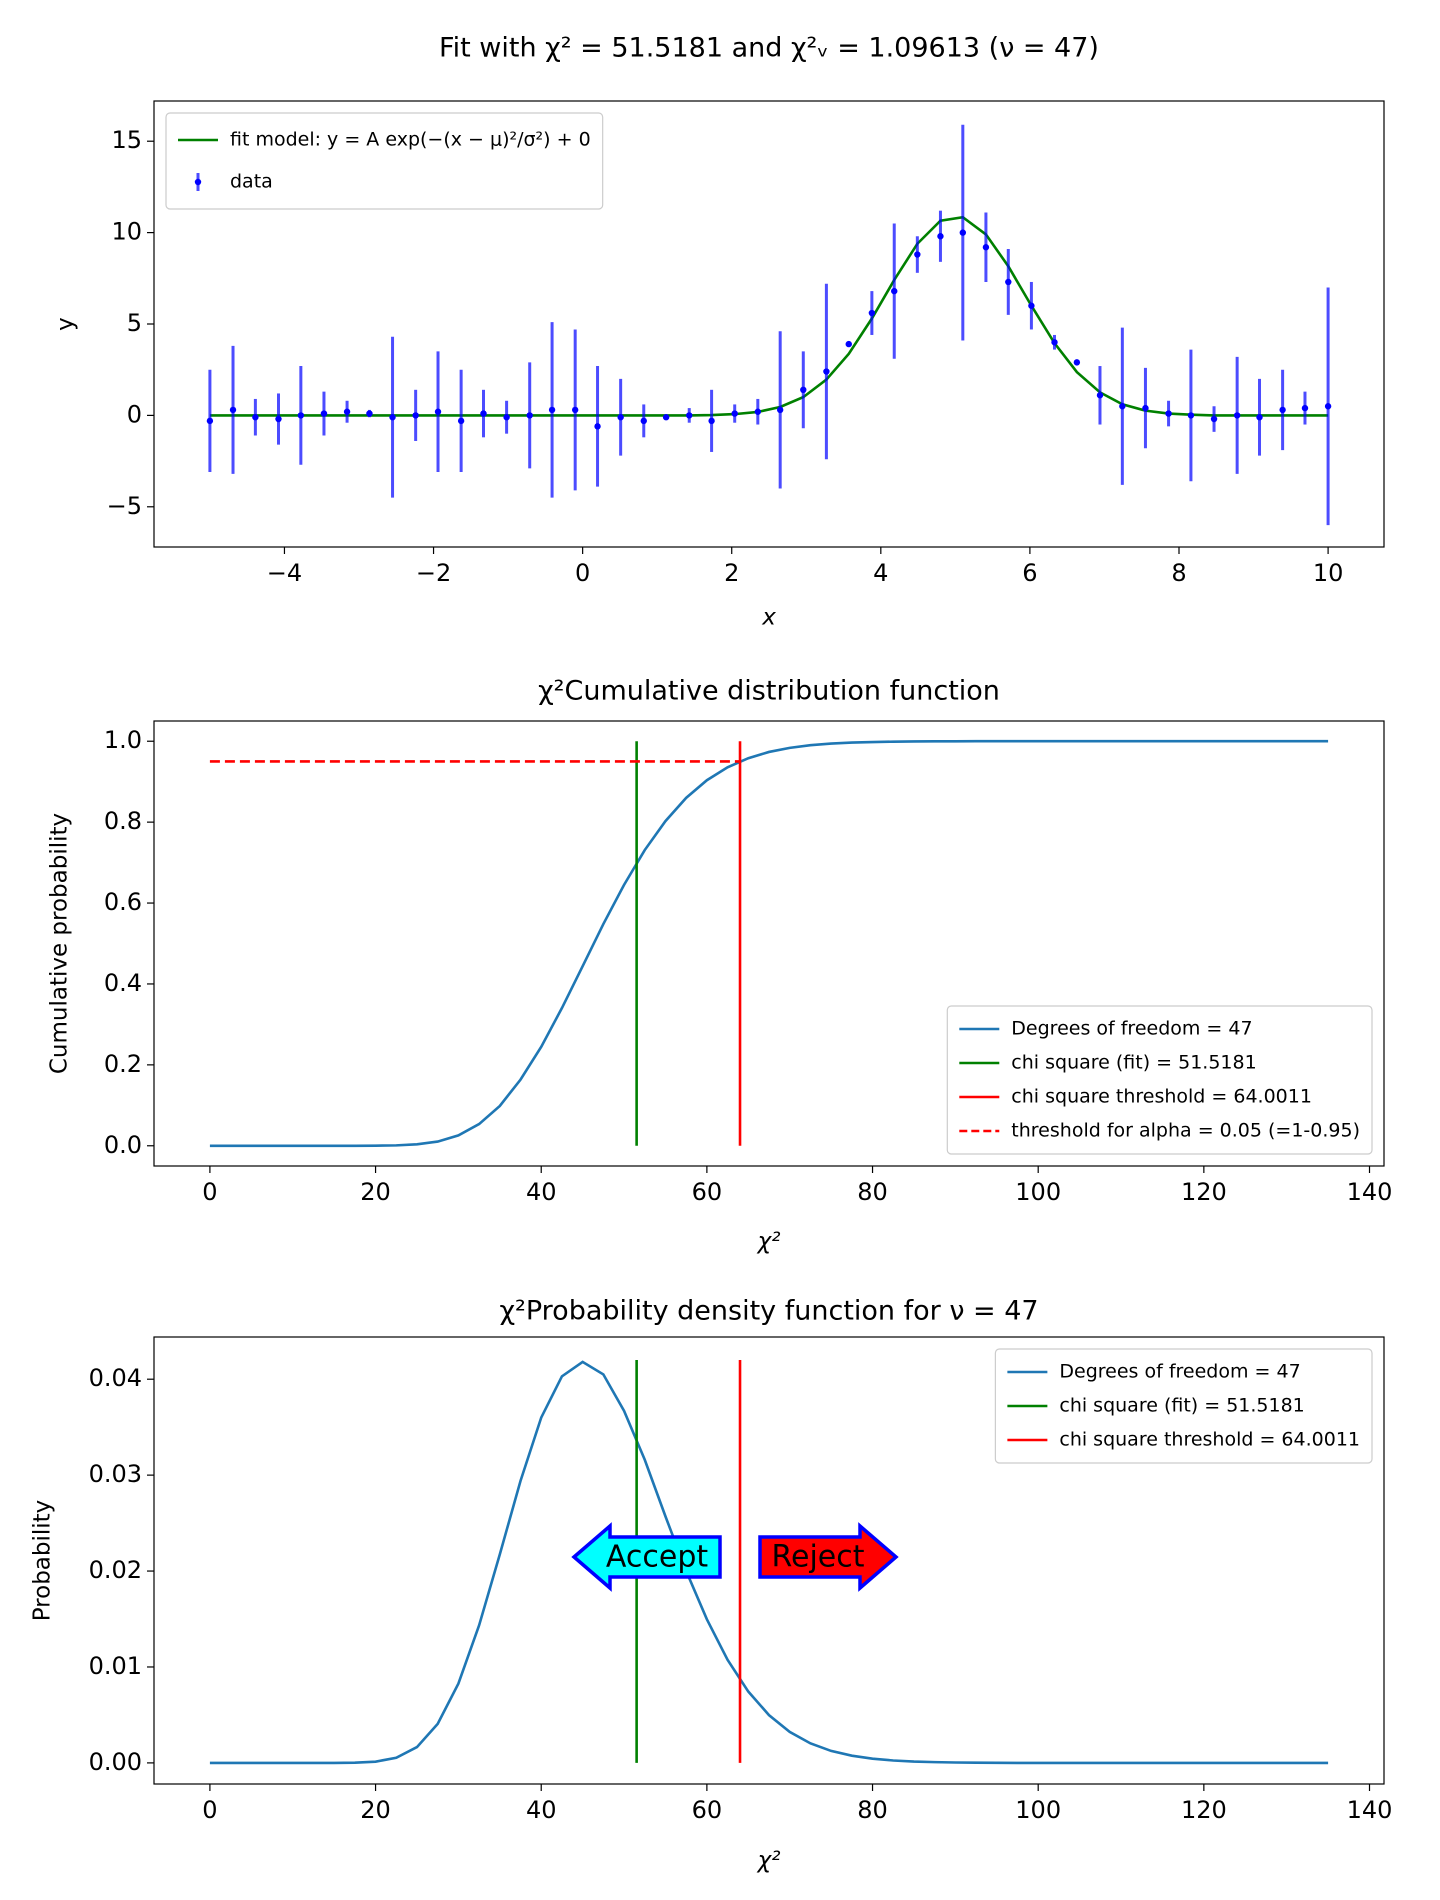 The image size is (1440, 1900). What do you see at coordinates (126, 140) in the screenshot?
I see `y-tick-label: 15` at bounding box center [126, 140].